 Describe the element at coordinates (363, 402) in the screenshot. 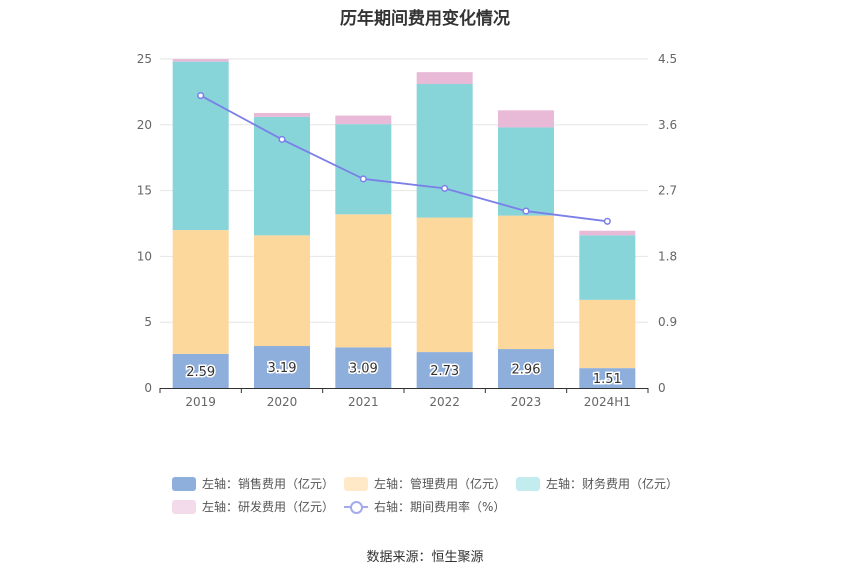

I see `x-tick-label: 2021` at that location.